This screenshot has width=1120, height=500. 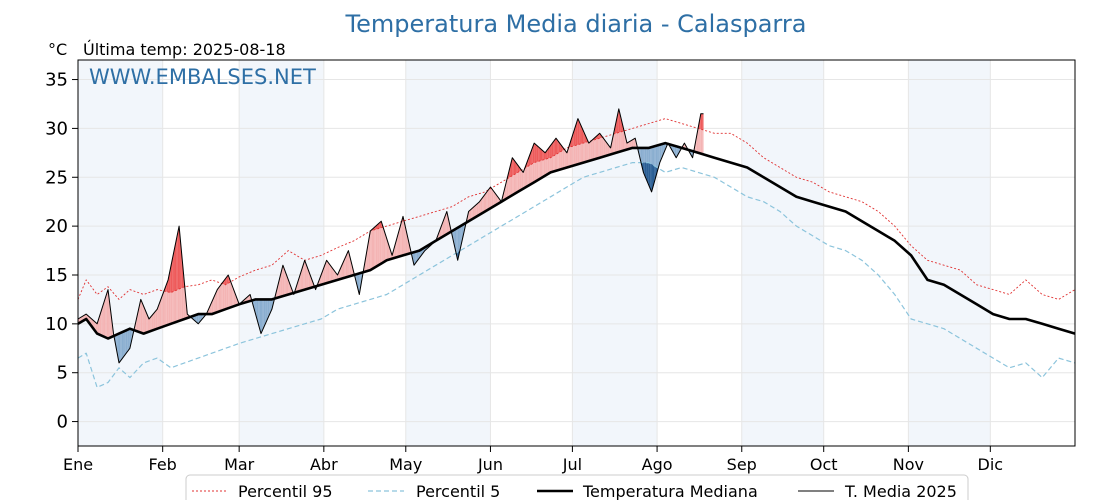 What do you see at coordinates (991, 464) in the screenshot?
I see `x-tick-label: Dic` at bounding box center [991, 464].